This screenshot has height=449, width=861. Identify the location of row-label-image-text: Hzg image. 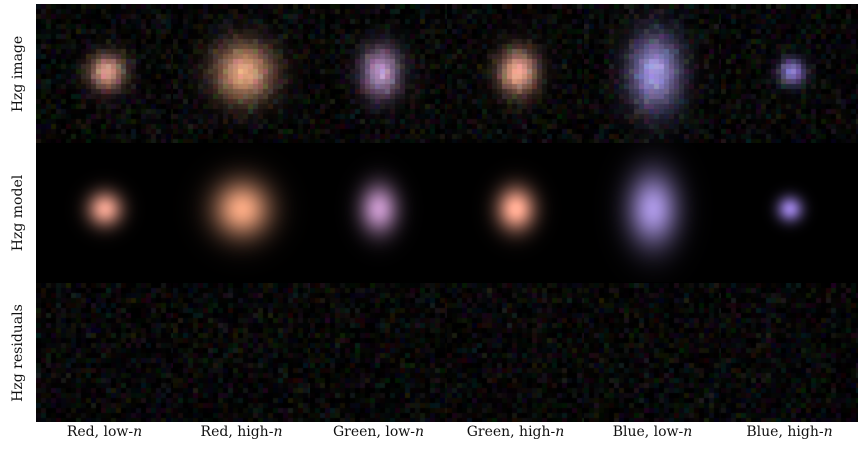
(18, 73).